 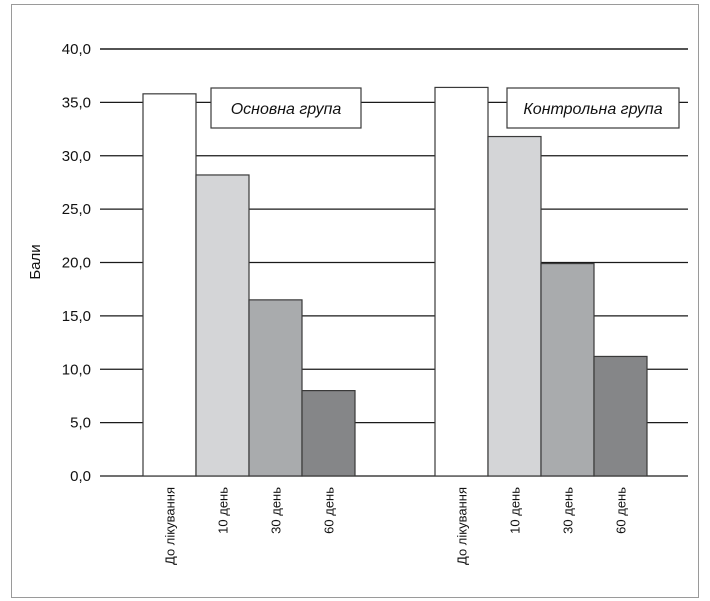 I want to click on group-labels: Основна група Контрольна група, so click(x=445, y=108).